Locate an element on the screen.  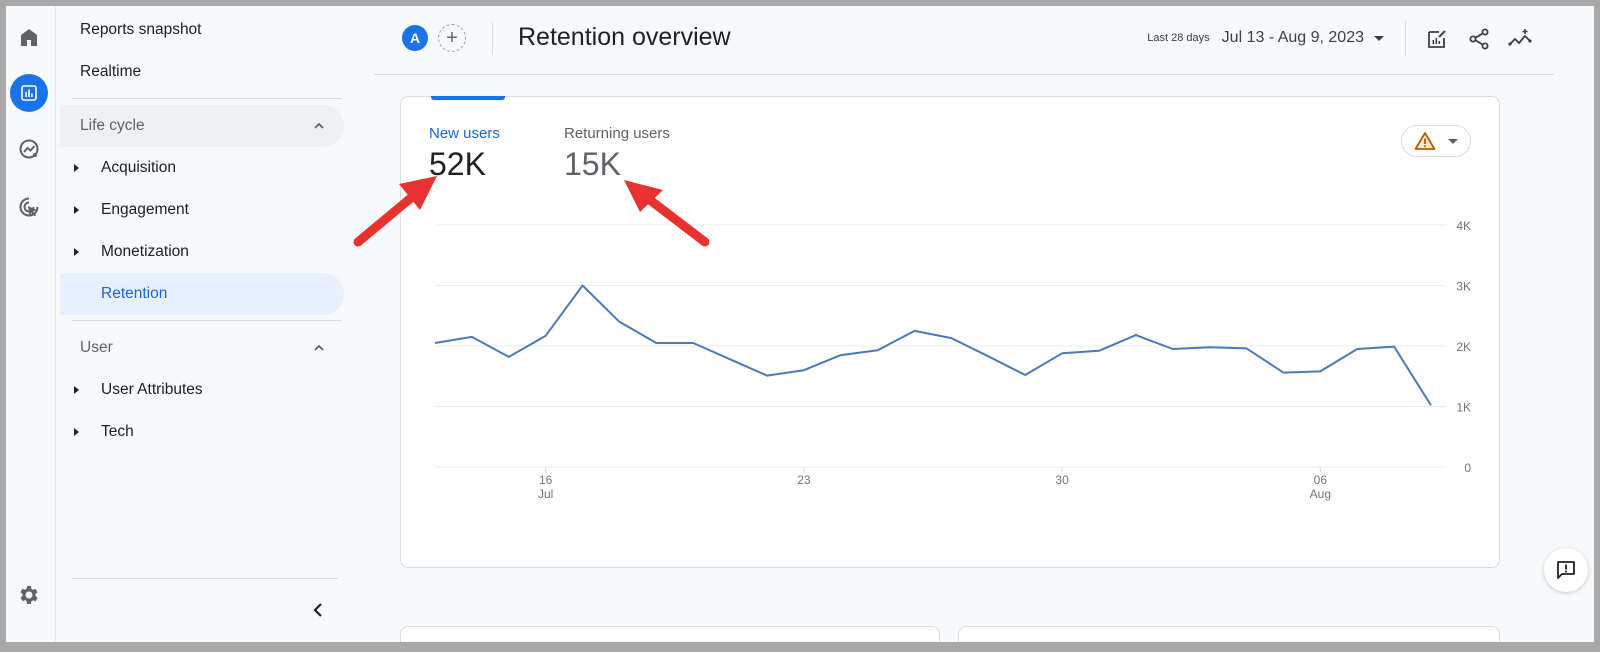
rail-explore-button is located at coordinates (29, 149).